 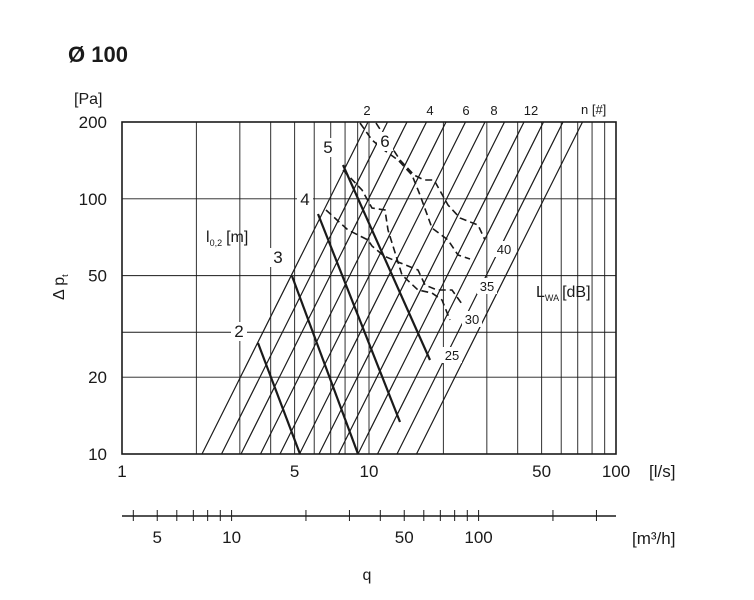 I want to click on throw-value-label: 6, so click(x=384, y=141).